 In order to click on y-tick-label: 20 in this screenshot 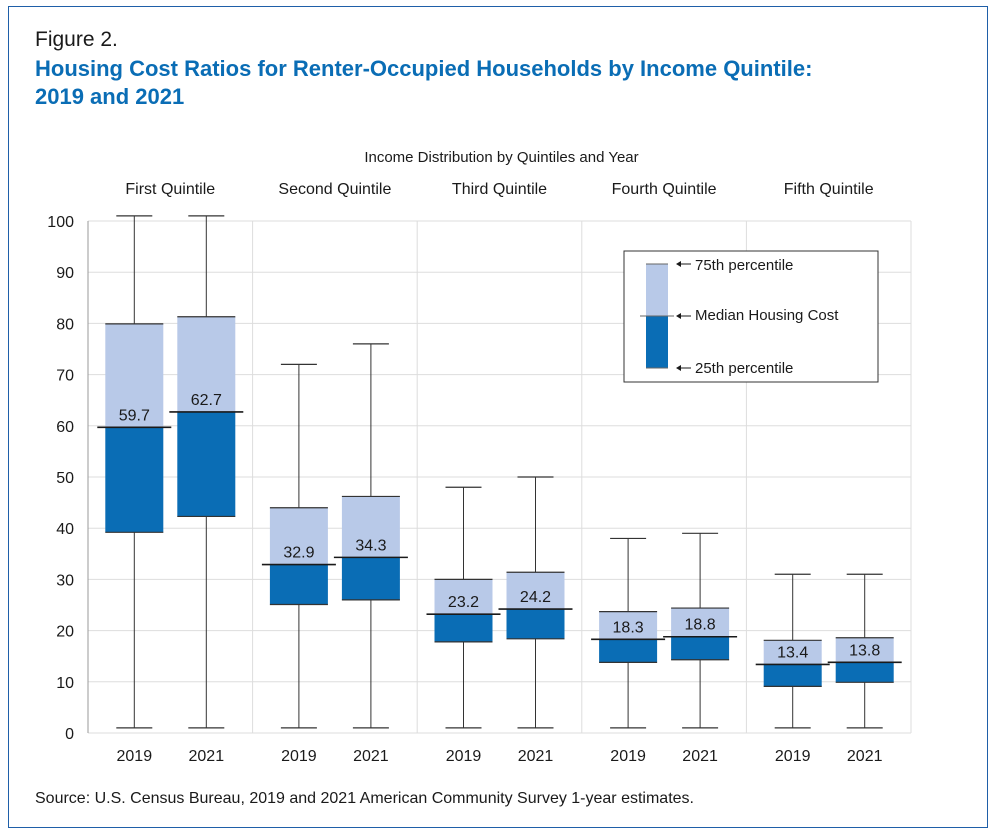, I will do `click(65, 632)`.